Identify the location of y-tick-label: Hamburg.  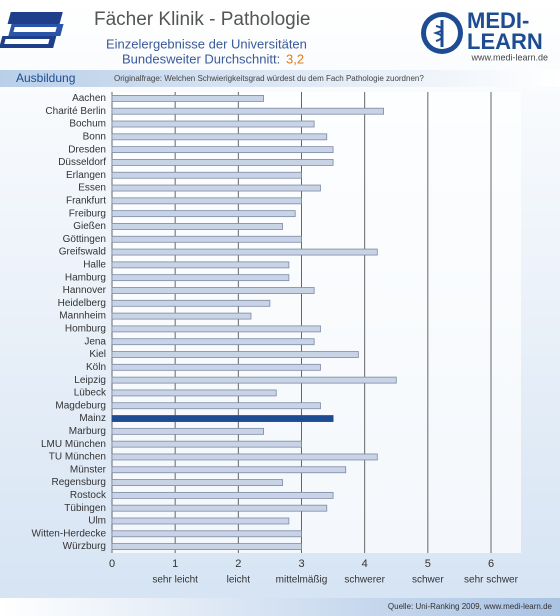
(85, 277).